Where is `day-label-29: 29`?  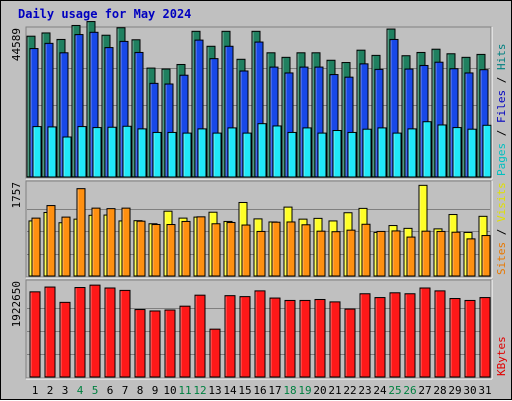 day-label-29: 29 is located at coordinates (454, 390).